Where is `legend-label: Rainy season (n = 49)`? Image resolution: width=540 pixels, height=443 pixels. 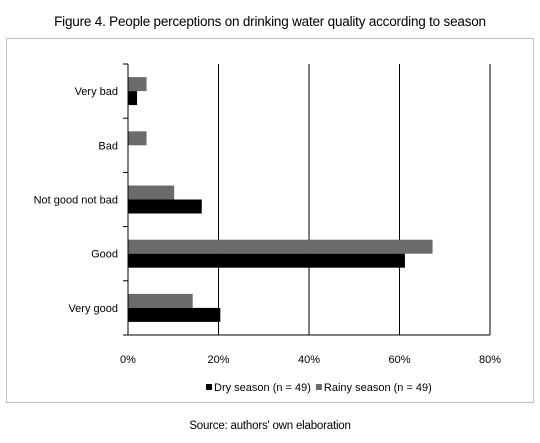 legend-label: Rainy season (n = 49) is located at coordinates (378, 388).